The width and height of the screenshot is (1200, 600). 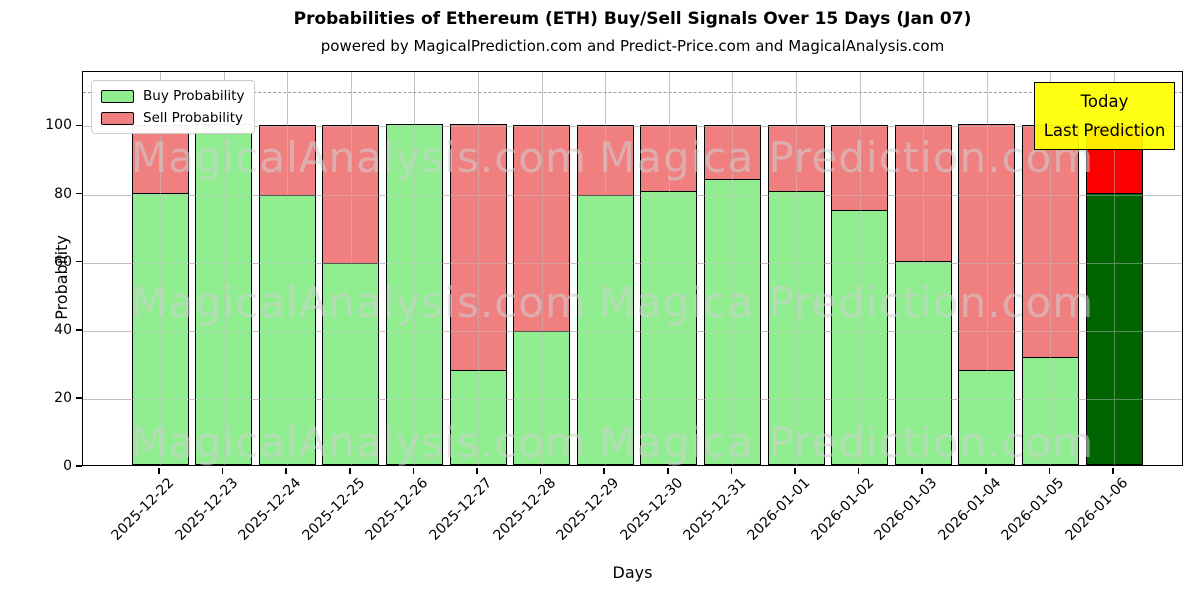 What do you see at coordinates (1104, 116) in the screenshot?
I see `today-annotation: Today Last Prediction` at bounding box center [1104, 116].